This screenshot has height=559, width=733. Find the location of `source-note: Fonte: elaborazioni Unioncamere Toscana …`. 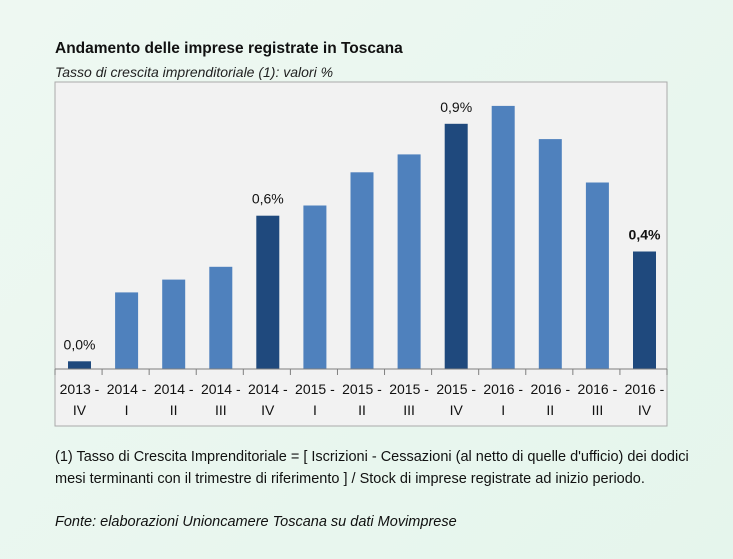

source-note: Fonte: elaborazioni Unioncamere Toscana … is located at coordinates (256, 522).